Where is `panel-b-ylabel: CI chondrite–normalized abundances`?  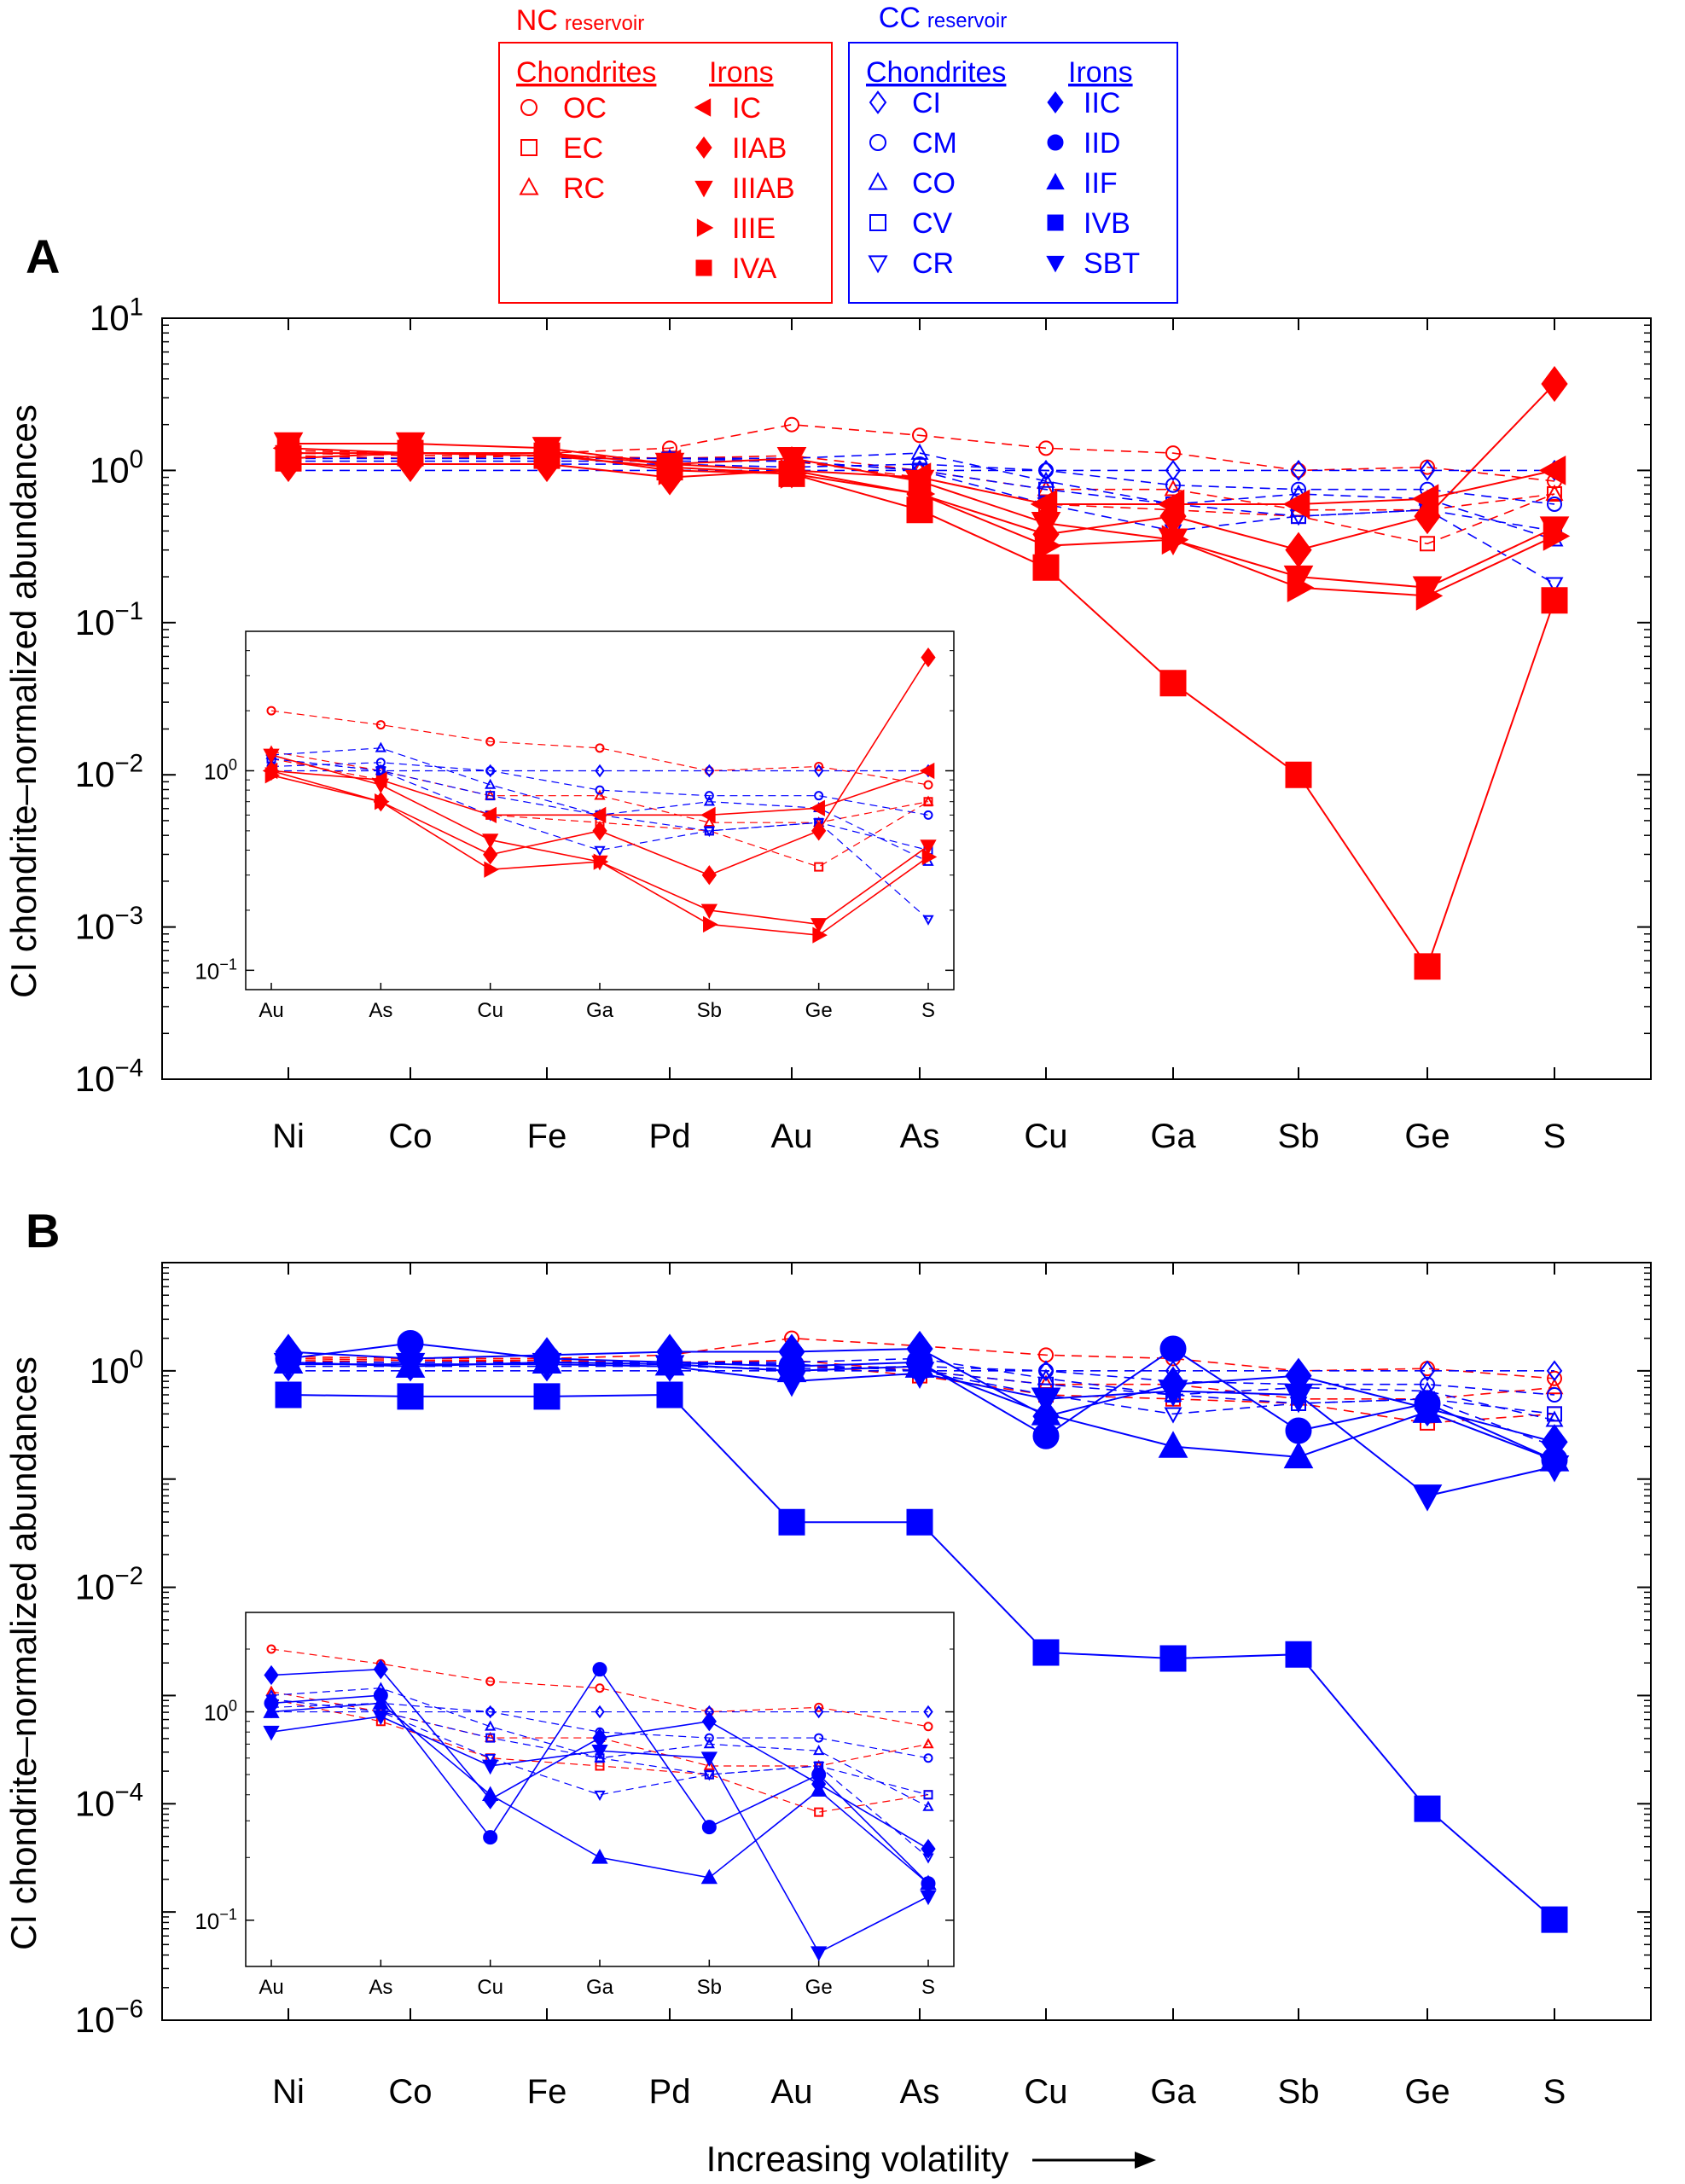
panel-b-ylabel: CI chondrite–normalized abundances is located at coordinates (23, 1653).